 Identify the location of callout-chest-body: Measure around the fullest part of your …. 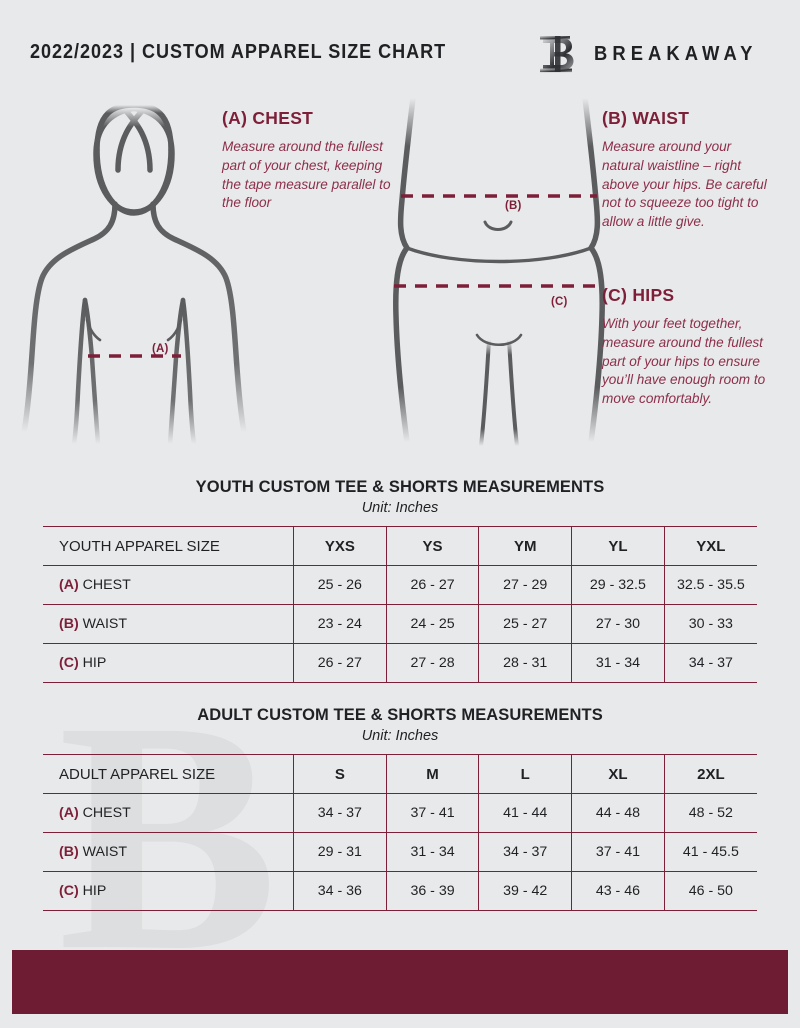
(306, 175).